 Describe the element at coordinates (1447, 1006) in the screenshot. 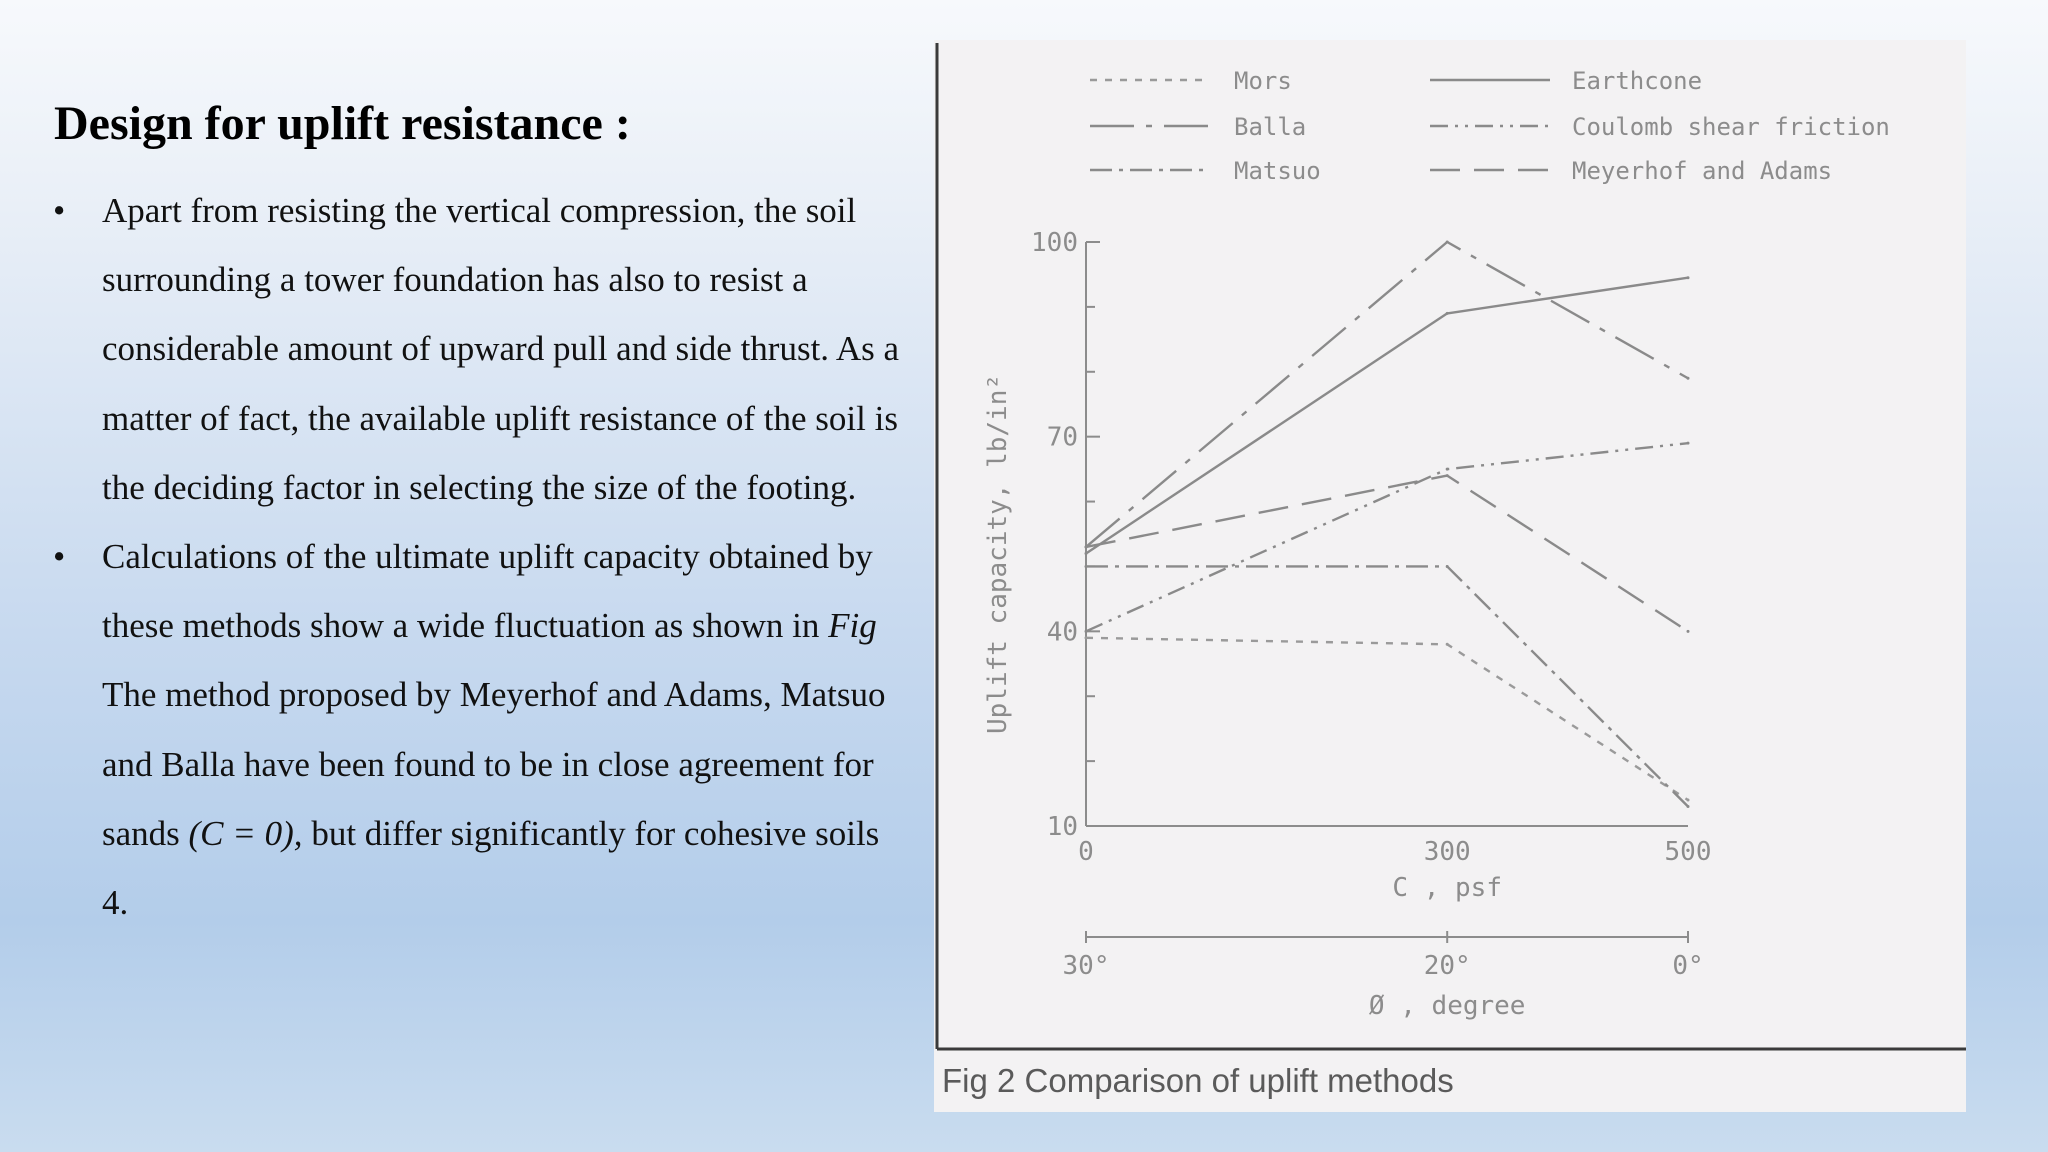

I see `secondary-axis-label: Ø , degree` at that location.